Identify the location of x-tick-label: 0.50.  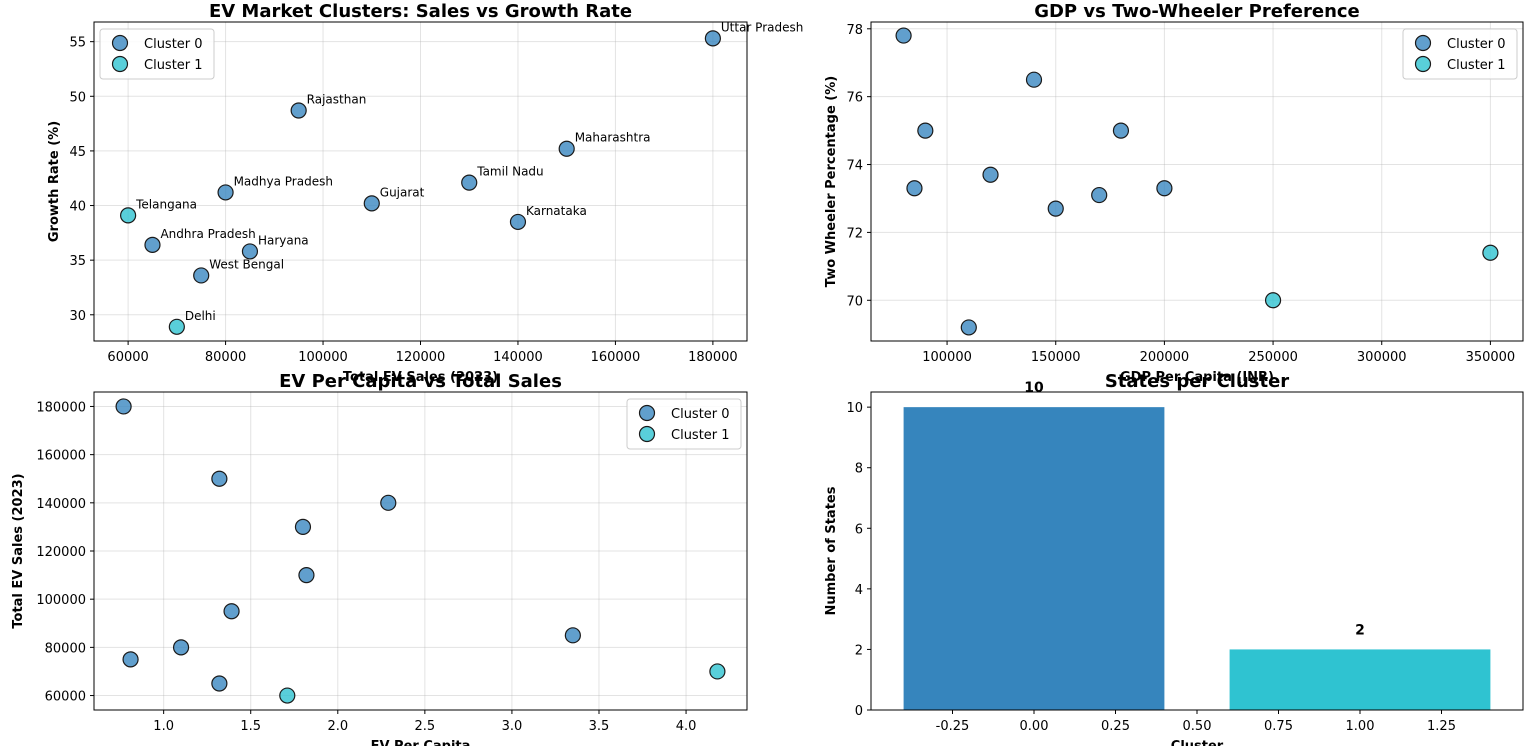
(1197, 726).